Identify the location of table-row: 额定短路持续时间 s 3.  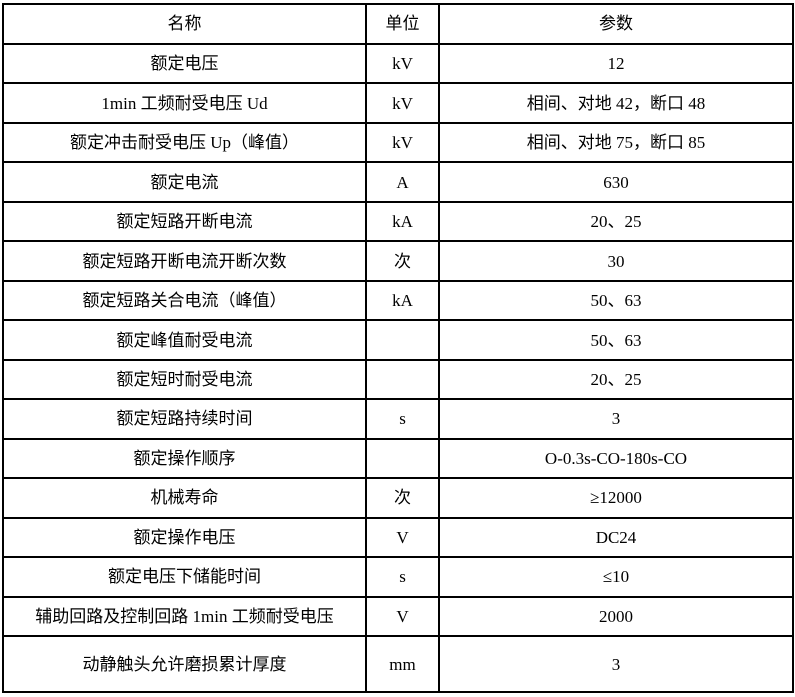
(398, 419).